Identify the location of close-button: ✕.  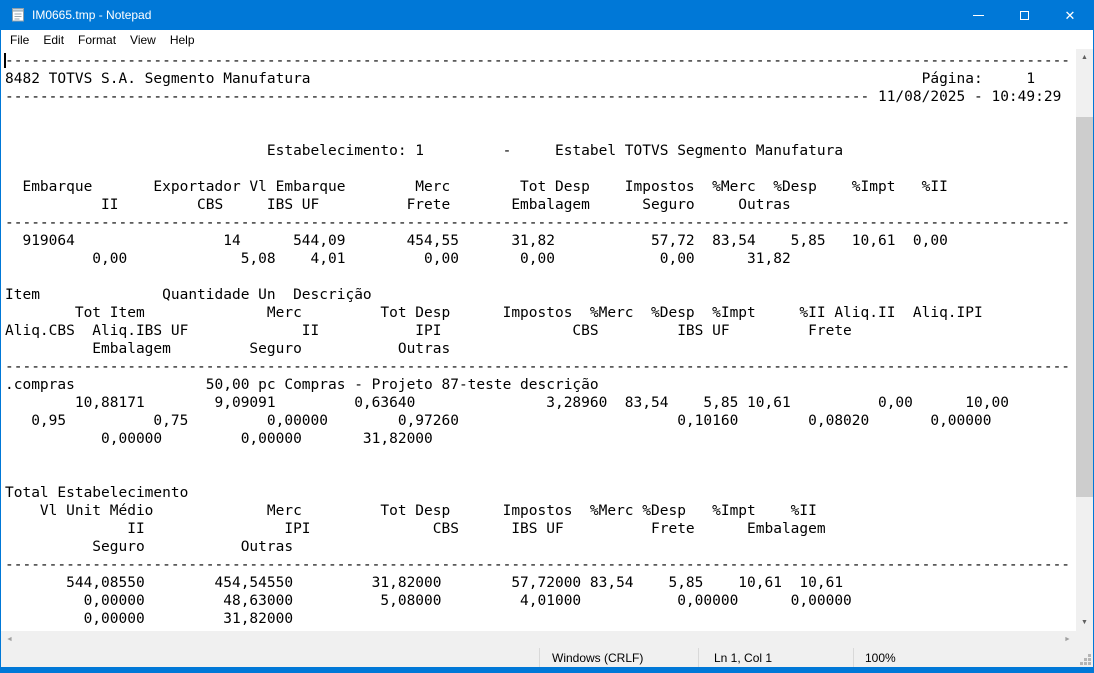
(1070, 15).